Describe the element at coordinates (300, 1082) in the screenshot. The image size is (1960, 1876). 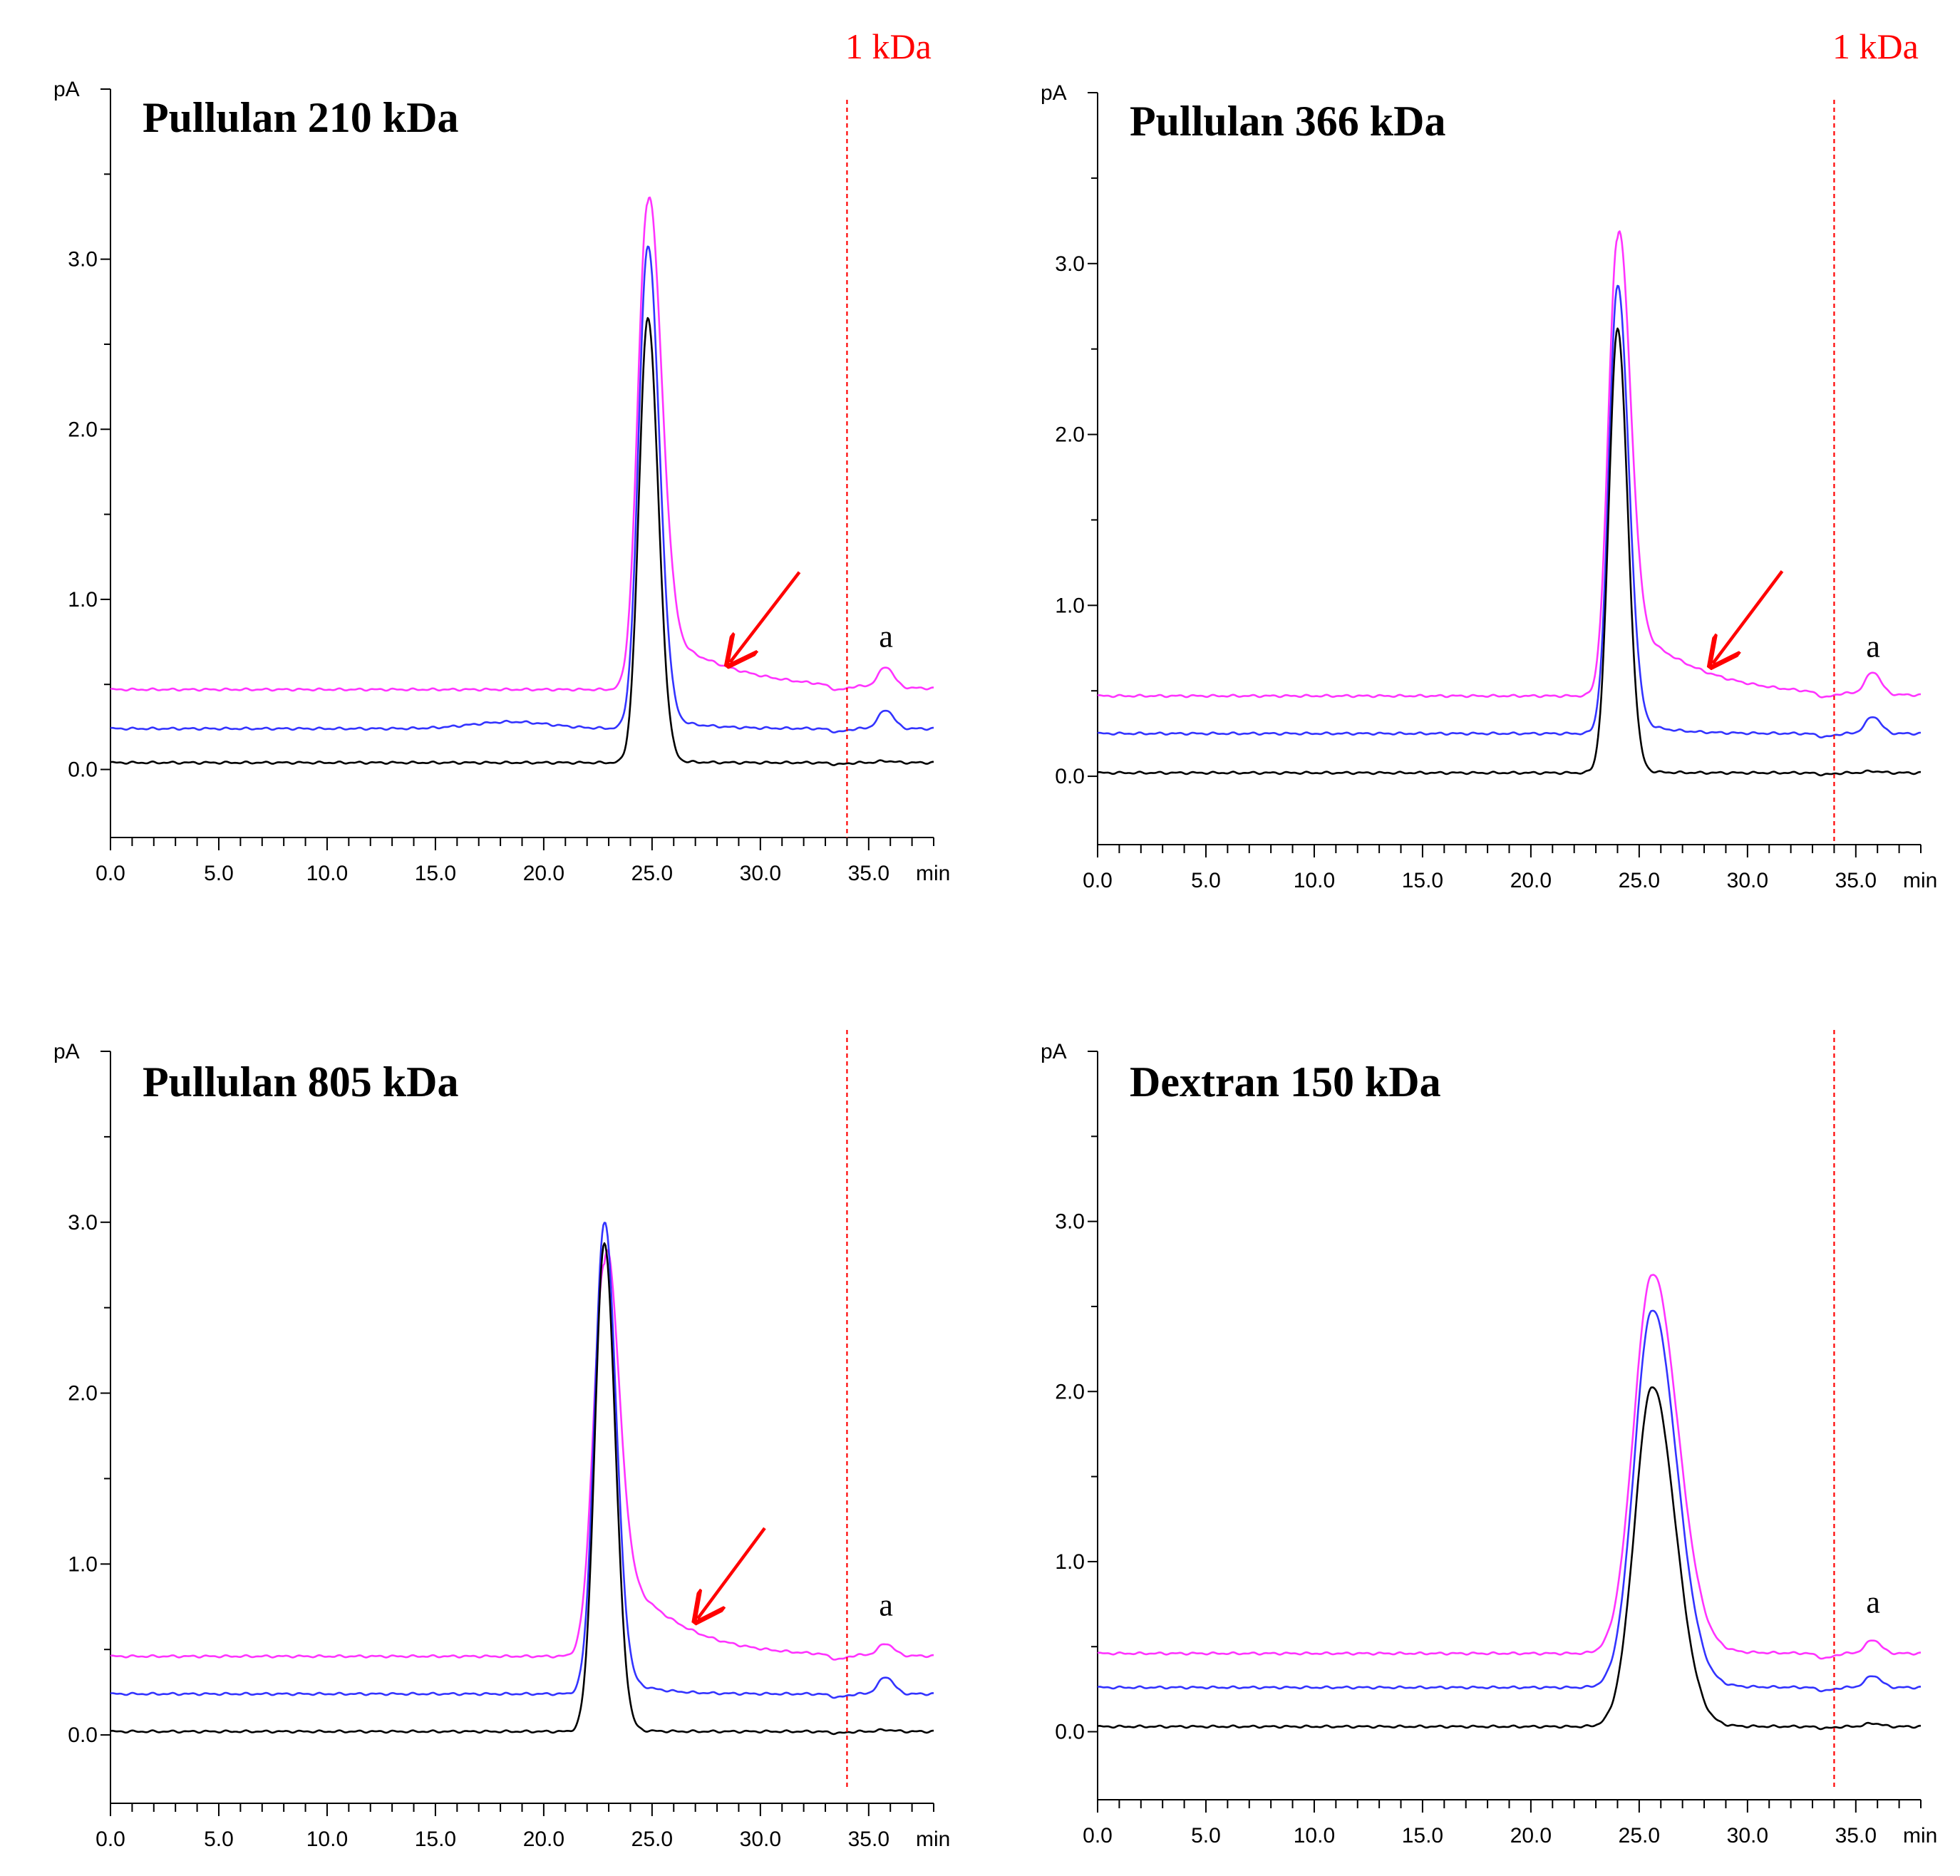
I see `panel-title: Pullulan 805 kDa` at that location.